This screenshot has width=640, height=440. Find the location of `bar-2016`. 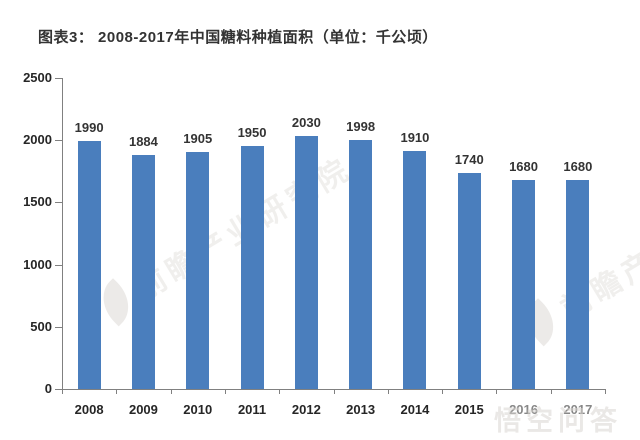

bar-2016 is located at coordinates (524, 284).